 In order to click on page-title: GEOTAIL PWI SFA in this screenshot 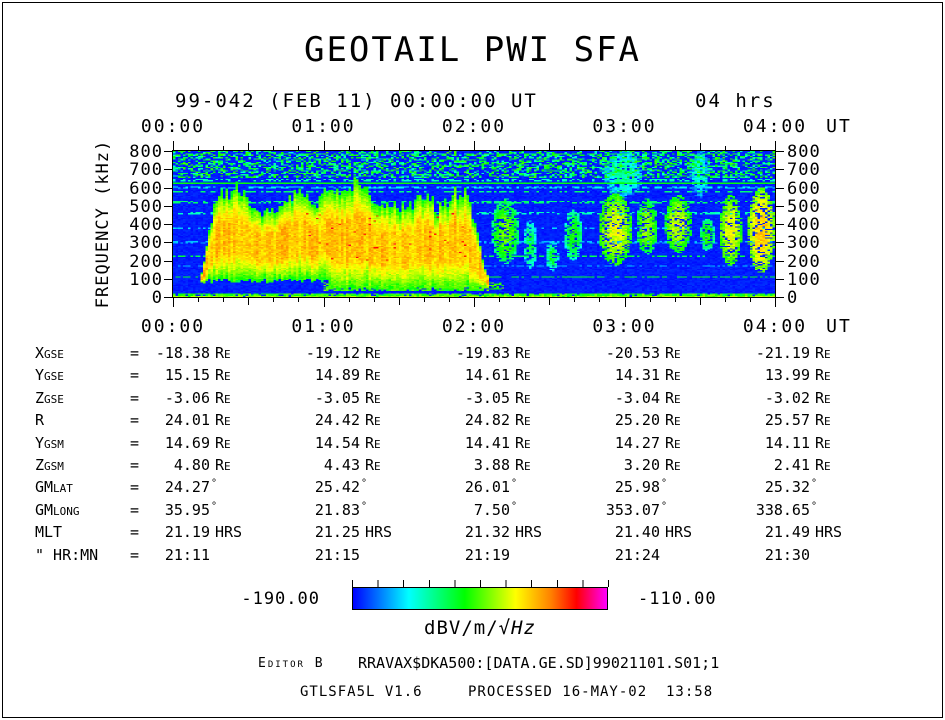, I will do `click(472, 50)`.